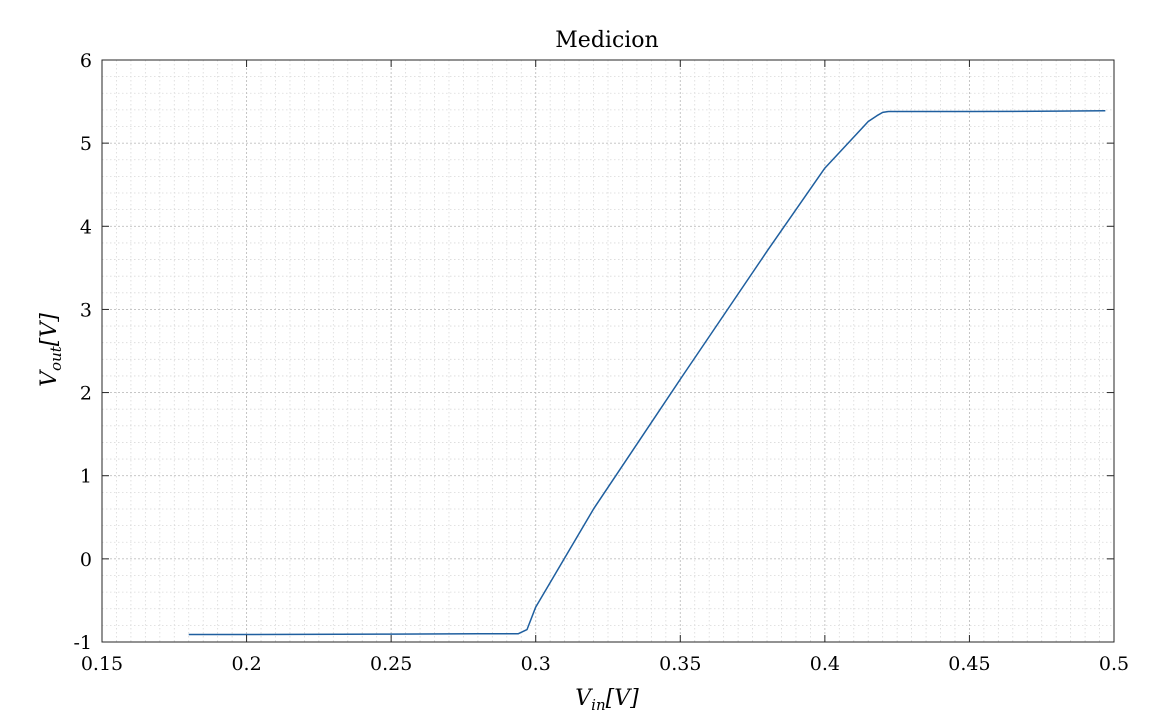  I want to click on x-axis-label: Vin[V], so click(607, 700).